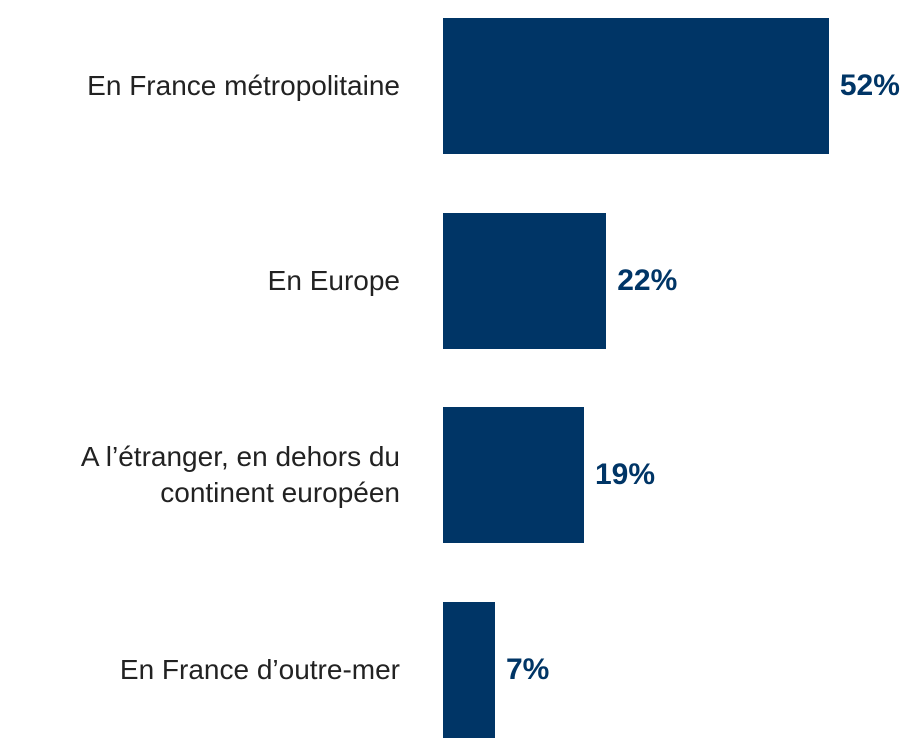 Image resolution: width=919 pixels, height=738 pixels. What do you see at coordinates (647, 280) in the screenshot?
I see `value-label: 22%` at bounding box center [647, 280].